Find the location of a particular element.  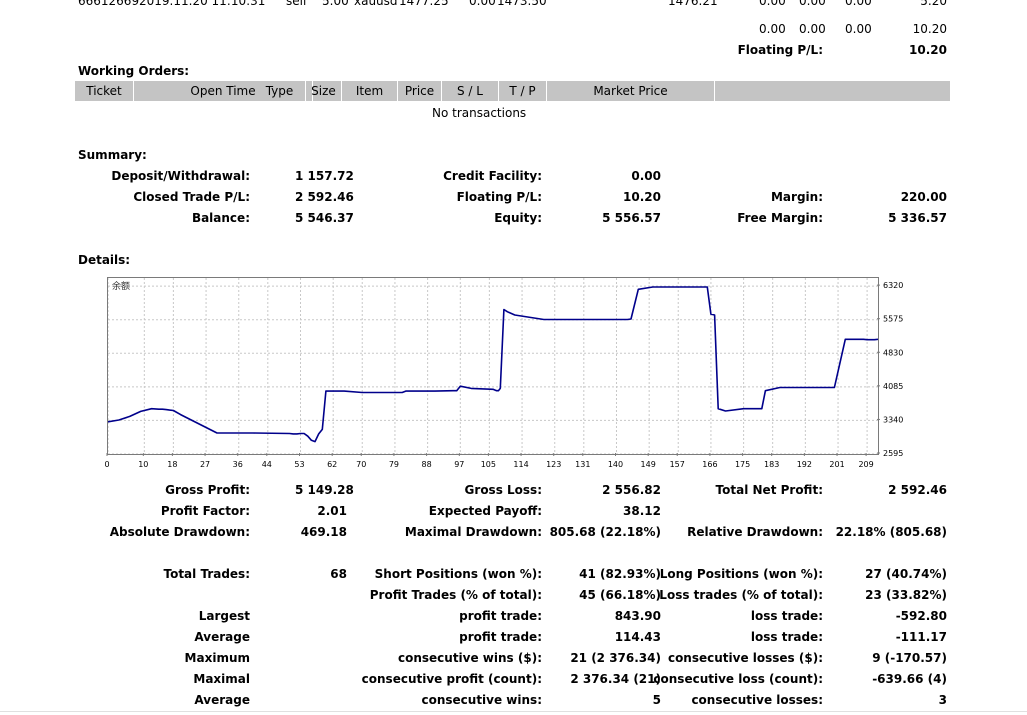

no-transactions-text: No transactions is located at coordinates (479, 113).